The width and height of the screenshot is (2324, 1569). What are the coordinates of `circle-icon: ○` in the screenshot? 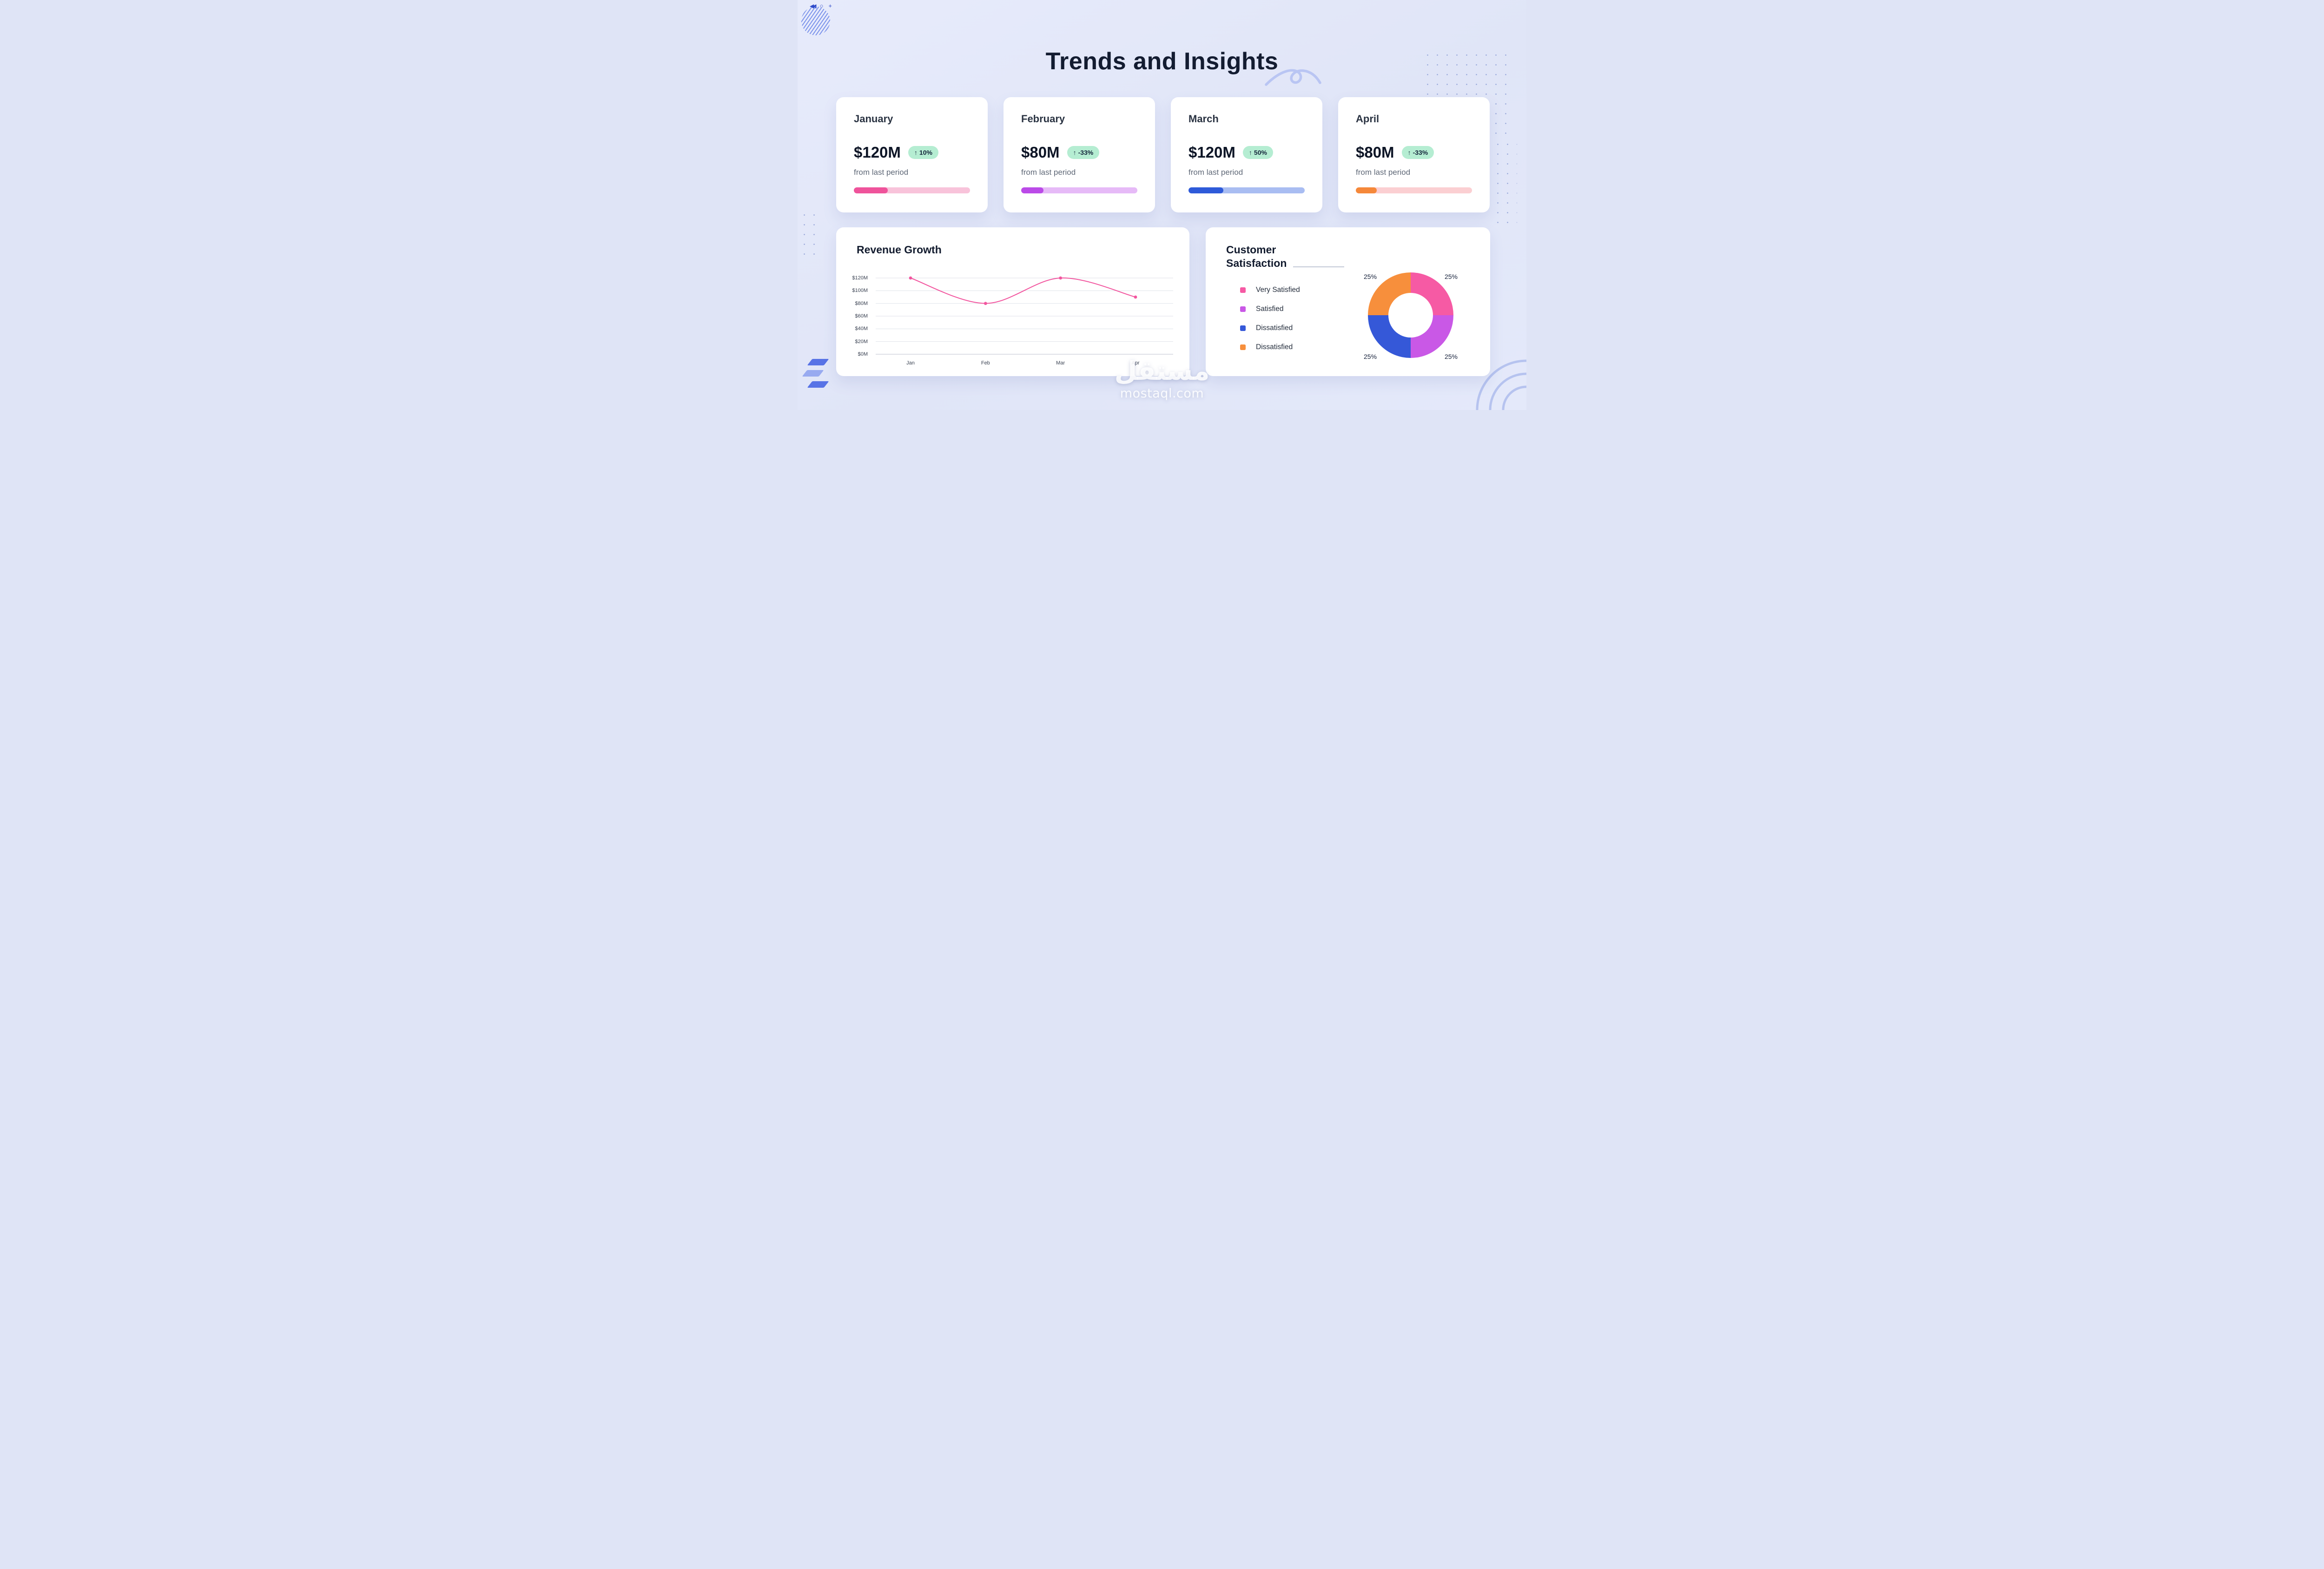 It's located at (821, 6).